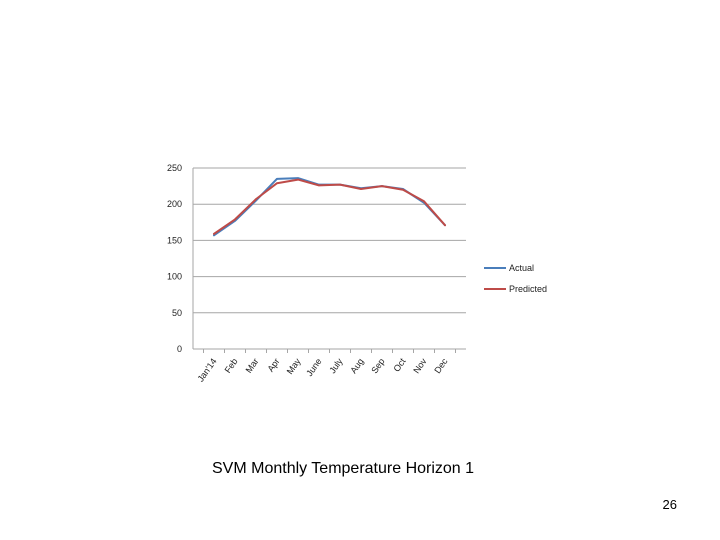  I want to click on x-tick-label: Aug, so click(356, 365).